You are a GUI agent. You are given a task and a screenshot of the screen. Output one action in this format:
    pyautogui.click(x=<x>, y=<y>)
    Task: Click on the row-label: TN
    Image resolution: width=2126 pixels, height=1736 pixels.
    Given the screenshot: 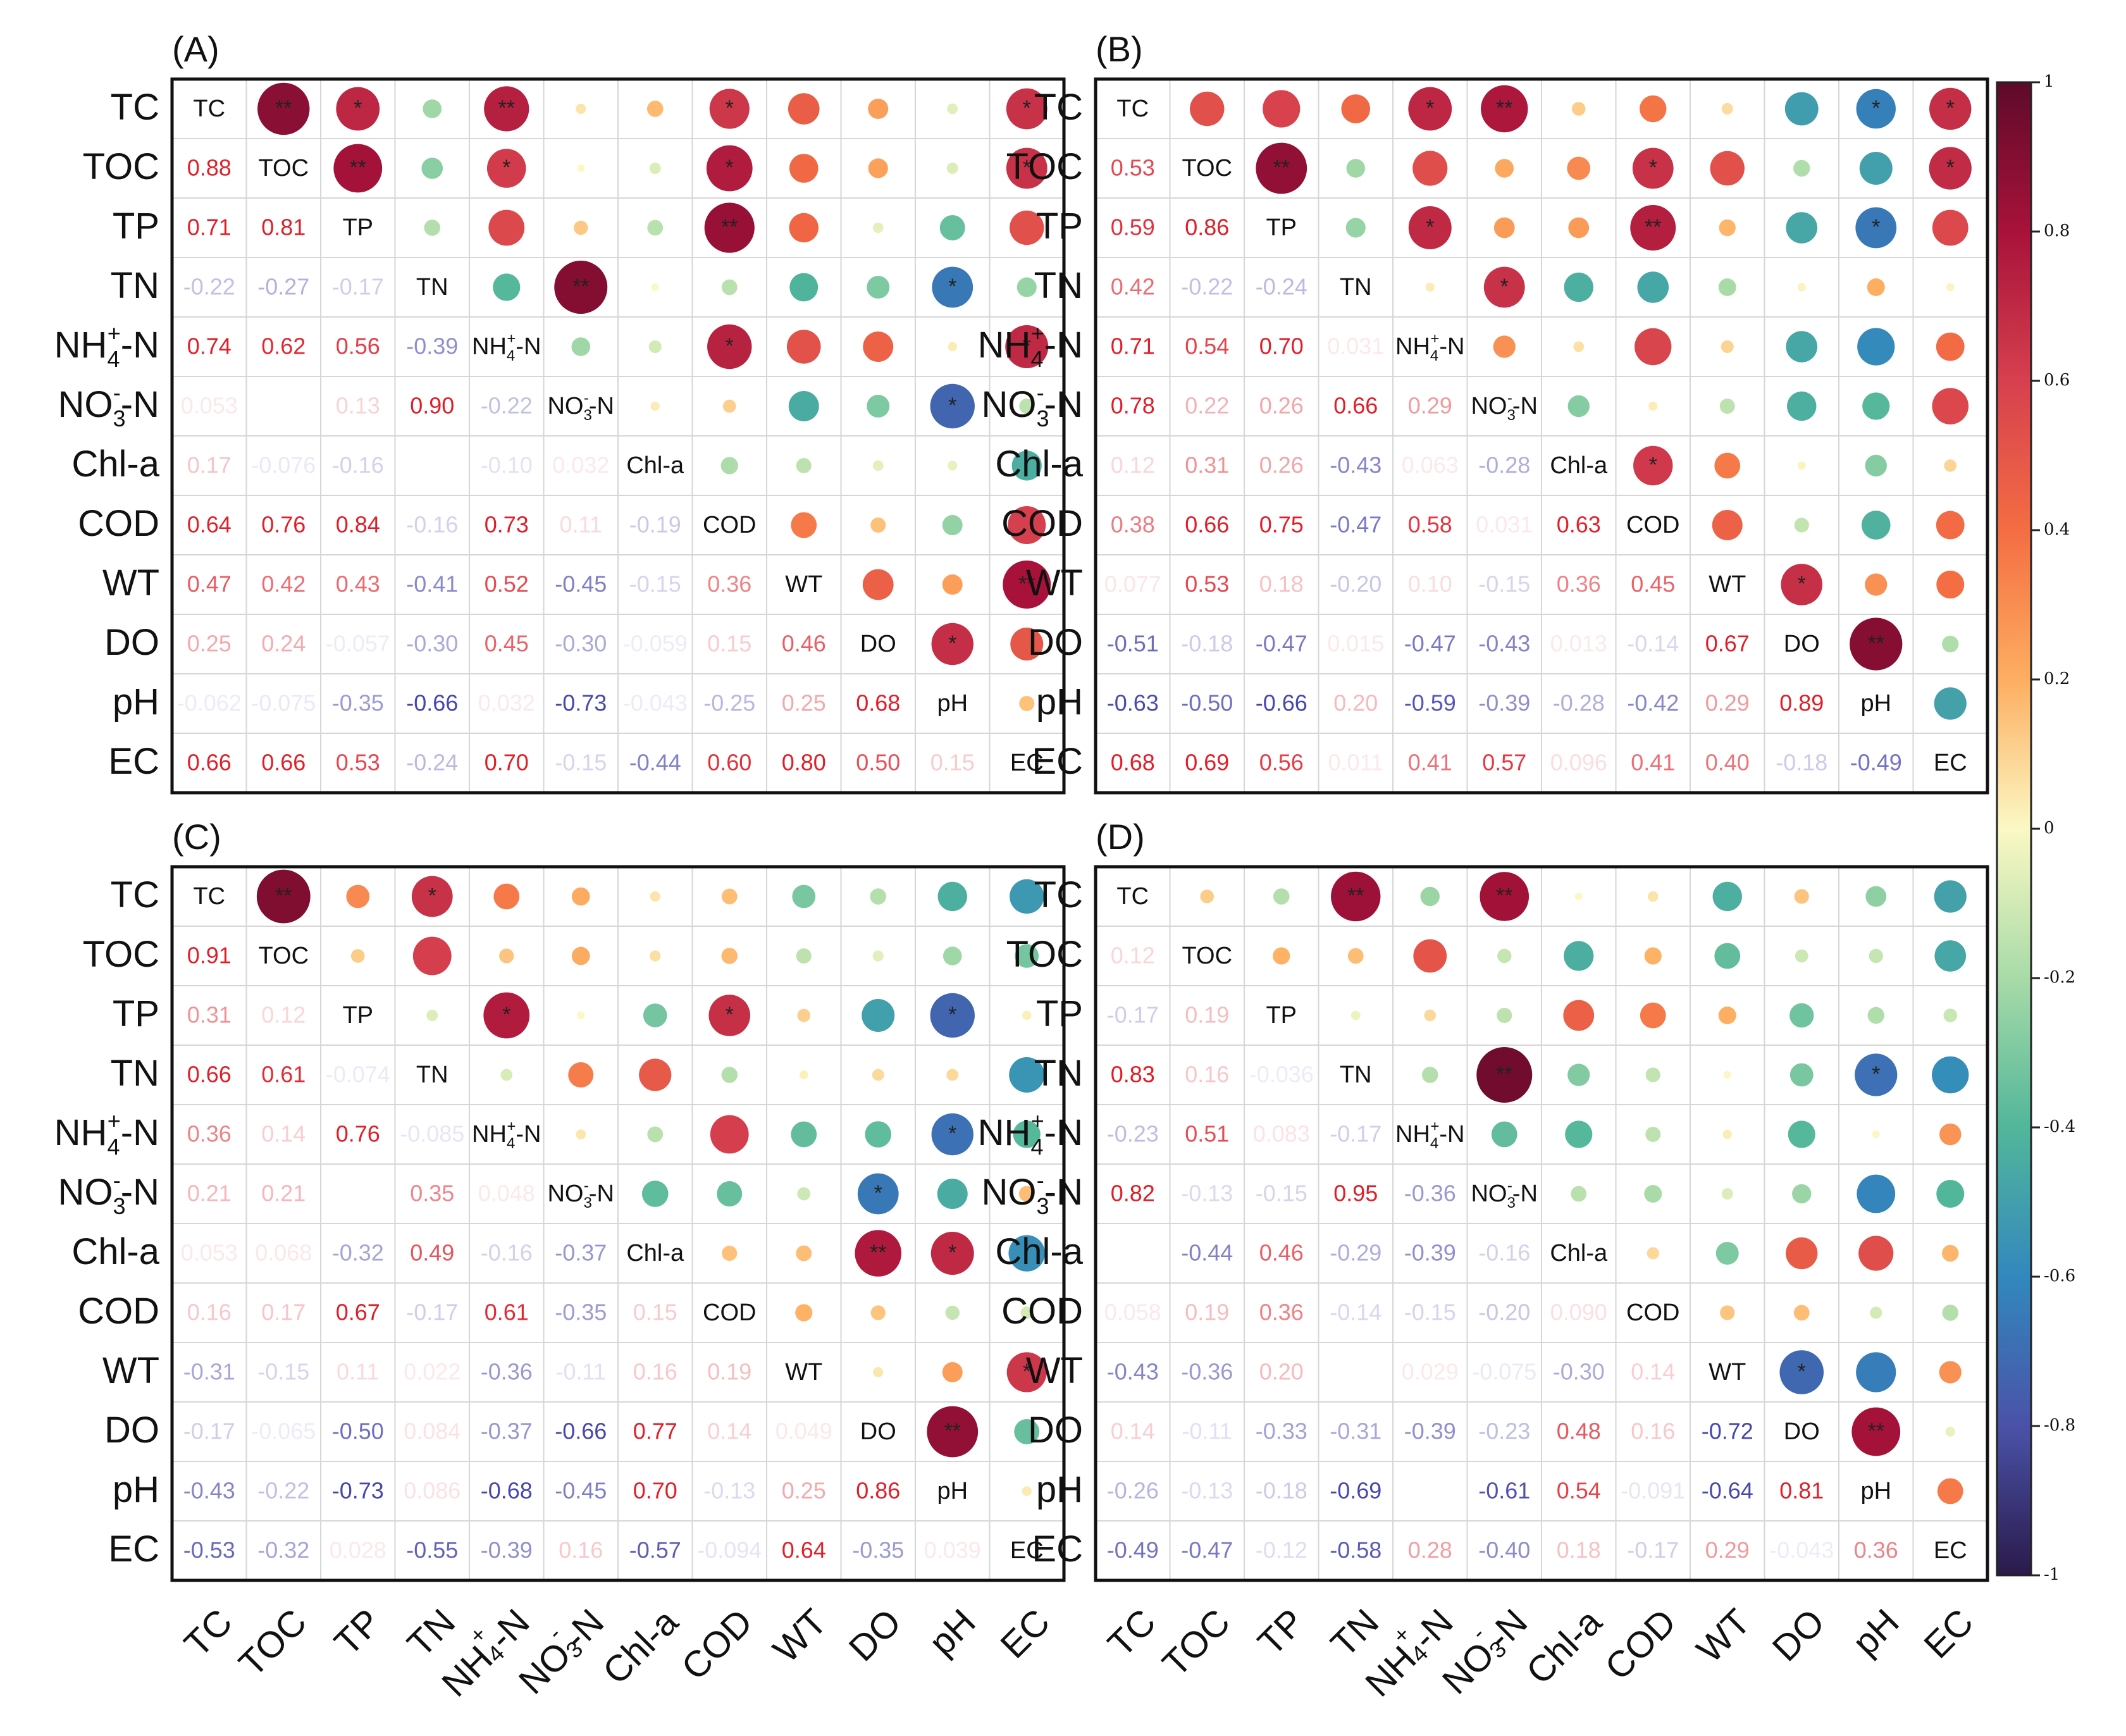 What is the action you would take?
    pyautogui.click(x=135, y=1073)
    